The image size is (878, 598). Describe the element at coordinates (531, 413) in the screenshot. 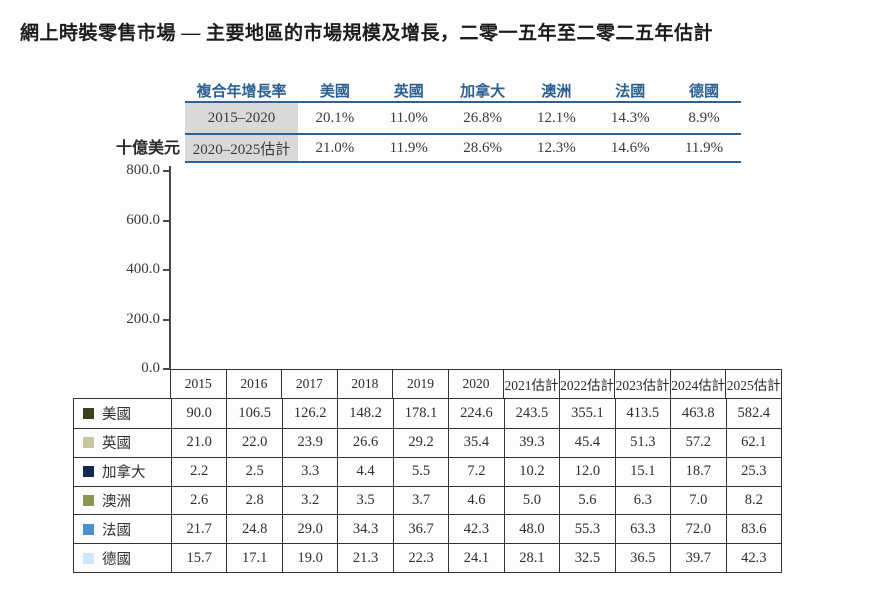

I see `table-value-cell: 243.5` at that location.